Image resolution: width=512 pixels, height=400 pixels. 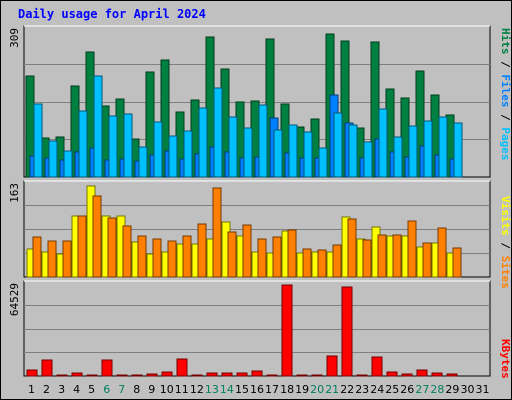 What do you see at coordinates (457, 262) in the screenshot?
I see `sites-bar: Sites 29: 52` at bounding box center [457, 262].